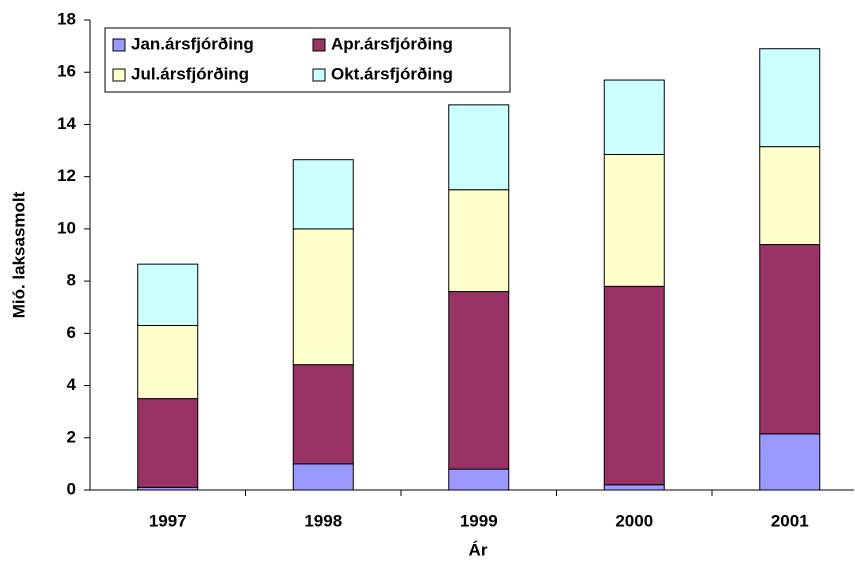 This screenshot has height=565, width=855. What do you see at coordinates (71, 332) in the screenshot?
I see `y-tick-label: 6` at bounding box center [71, 332].